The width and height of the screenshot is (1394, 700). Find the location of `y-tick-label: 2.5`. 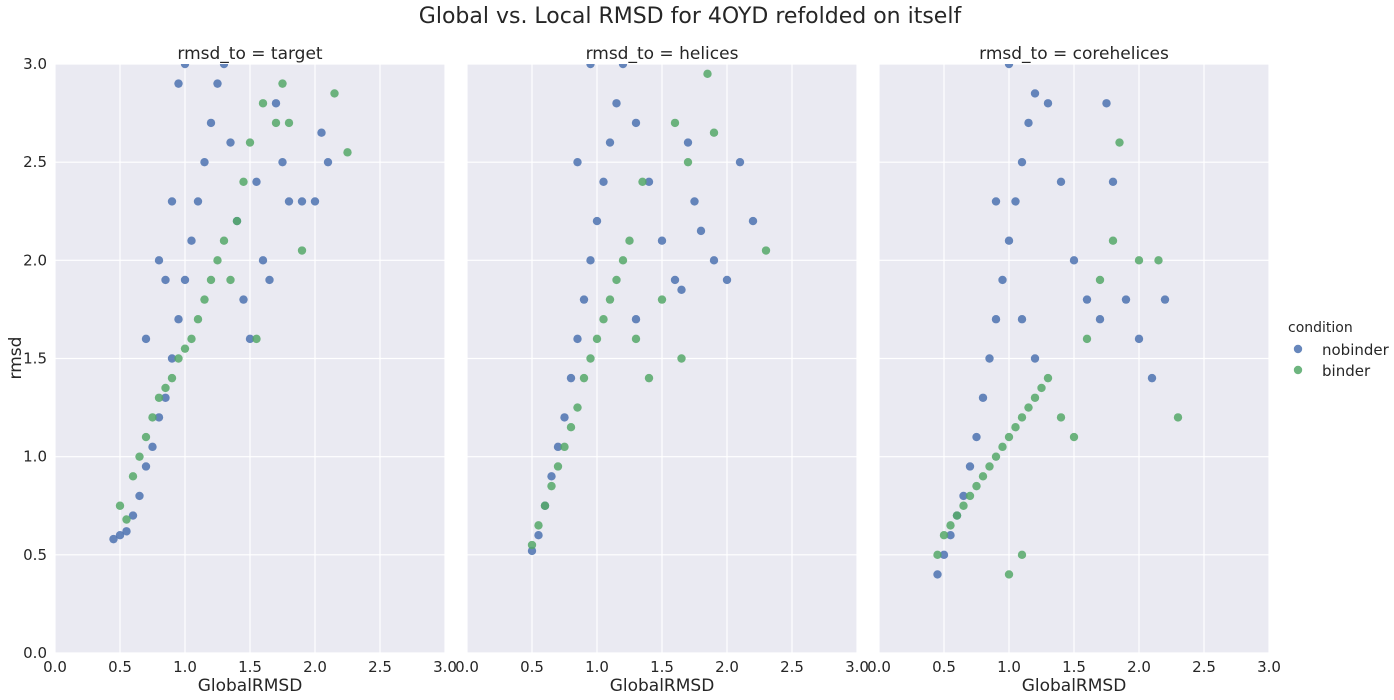

y-tick-label: 2.5 is located at coordinates (35, 162).